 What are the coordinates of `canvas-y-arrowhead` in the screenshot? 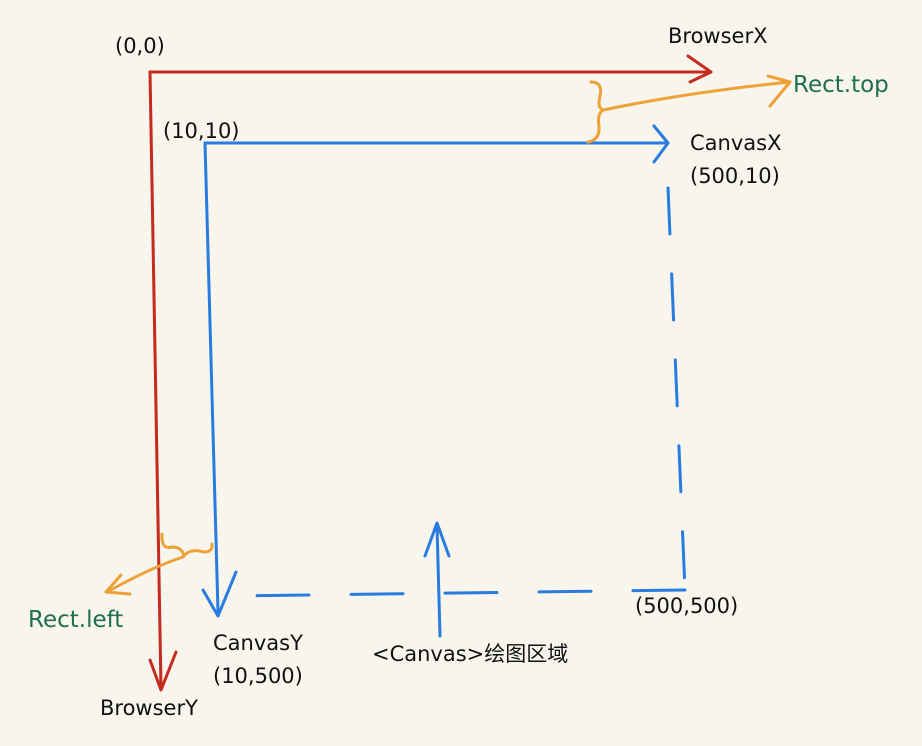 It's located at (219, 594).